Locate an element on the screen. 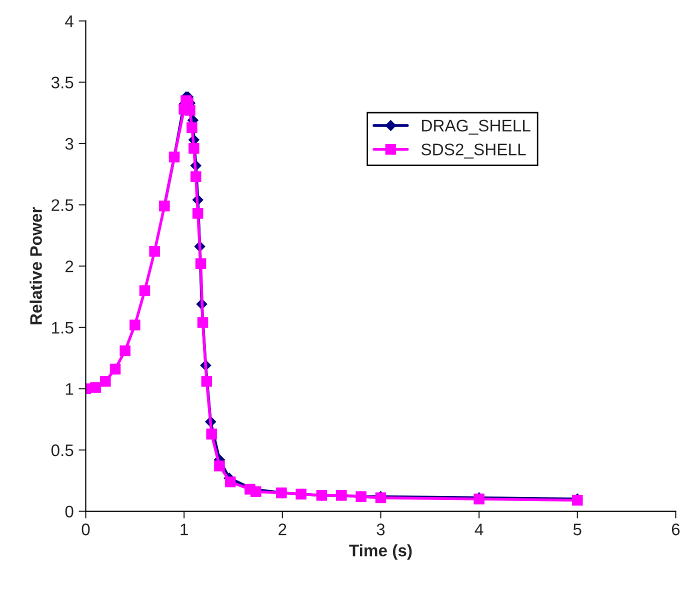 This screenshot has width=686, height=598. x-tick-label: 5 is located at coordinates (577, 530).